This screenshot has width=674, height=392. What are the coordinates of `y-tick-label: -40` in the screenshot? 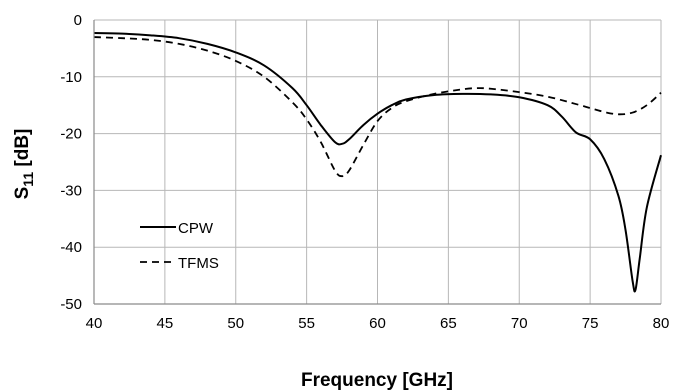 It's located at (71, 247).